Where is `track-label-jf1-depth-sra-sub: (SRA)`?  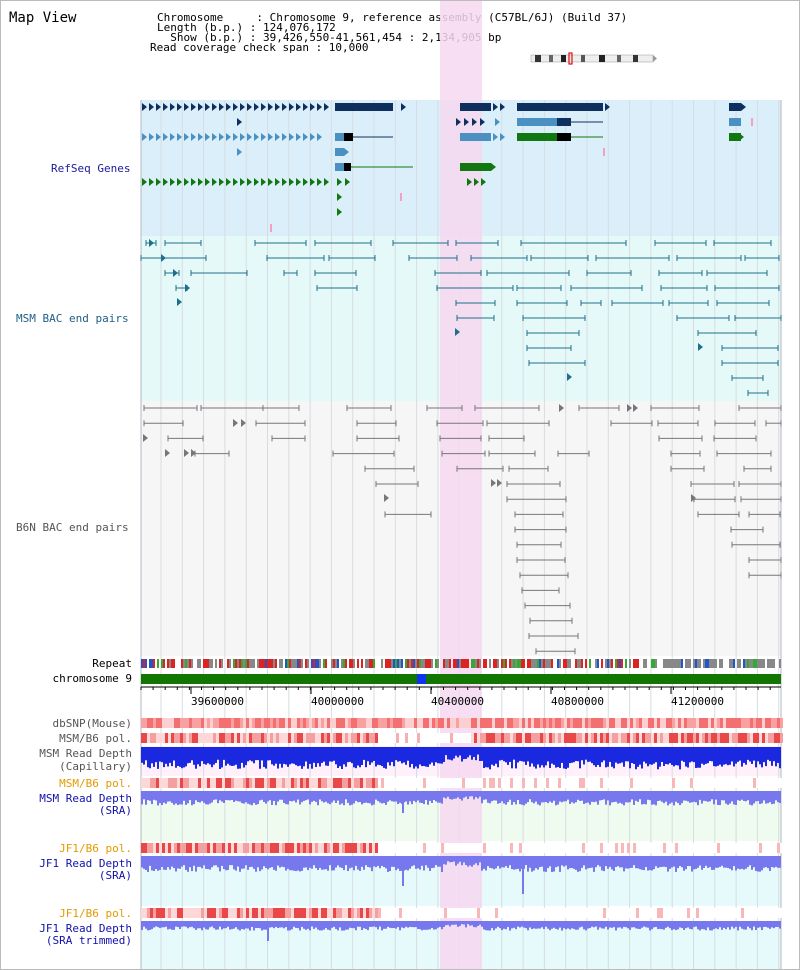
track-label-jf1-depth-sra-sub: (SRA) is located at coordinates (115, 875).